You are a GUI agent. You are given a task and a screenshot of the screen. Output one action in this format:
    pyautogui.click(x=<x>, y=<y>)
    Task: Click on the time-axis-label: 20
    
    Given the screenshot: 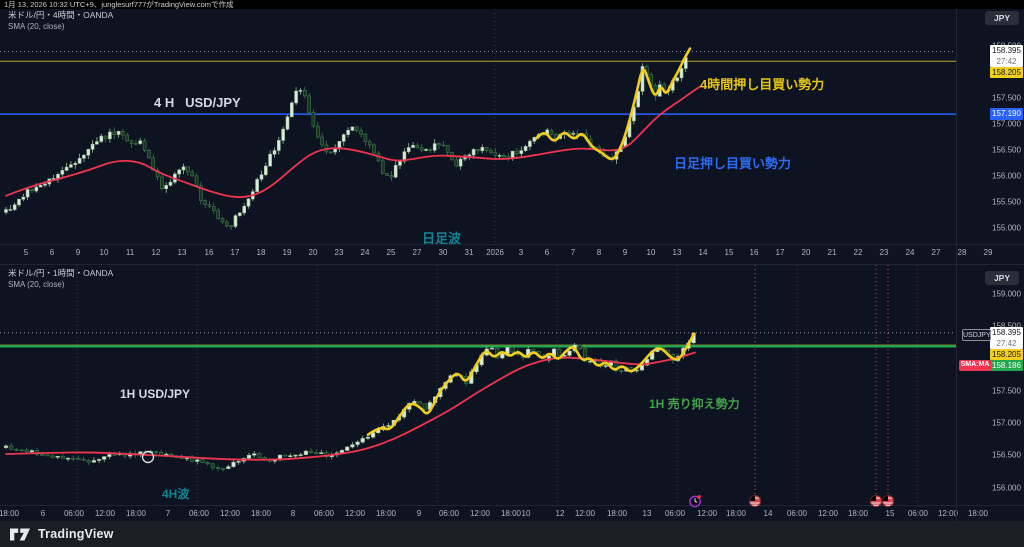 What is the action you would take?
    pyautogui.click(x=806, y=252)
    